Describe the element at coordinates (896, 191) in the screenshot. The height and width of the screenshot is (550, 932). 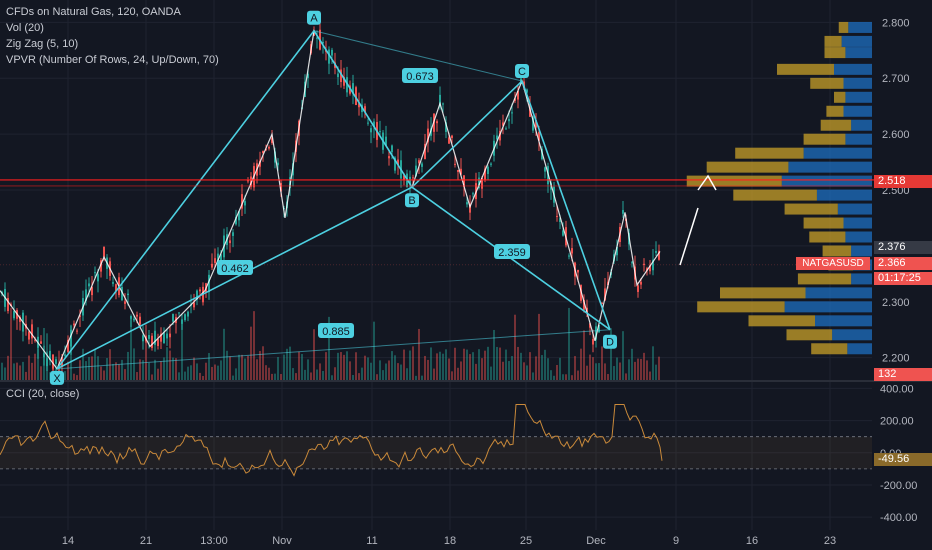
I see `price-tick-label: 2.500` at that location.